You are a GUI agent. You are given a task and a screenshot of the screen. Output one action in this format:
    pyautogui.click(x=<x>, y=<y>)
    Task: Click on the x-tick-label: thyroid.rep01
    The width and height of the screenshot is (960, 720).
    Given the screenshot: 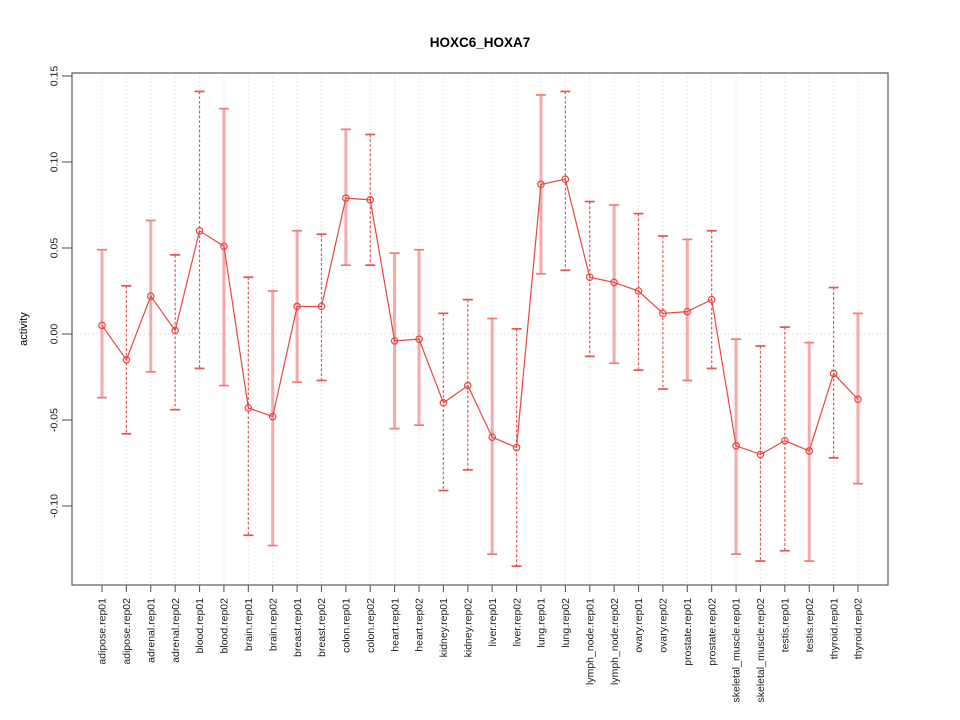 What is the action you would take?
    pyautogui.click(x=834, y=628)
    